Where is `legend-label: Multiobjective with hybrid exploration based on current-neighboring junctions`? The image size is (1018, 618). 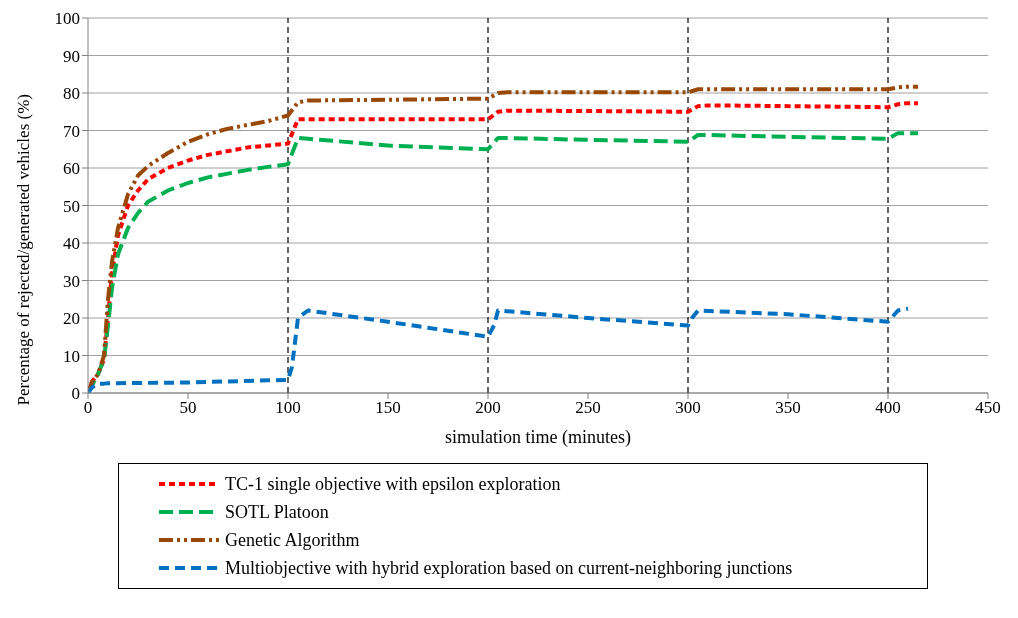
legend-label: Multiobjective with hybrid exploration based on current-neighboring junctions is located at coordinates (509, 568).